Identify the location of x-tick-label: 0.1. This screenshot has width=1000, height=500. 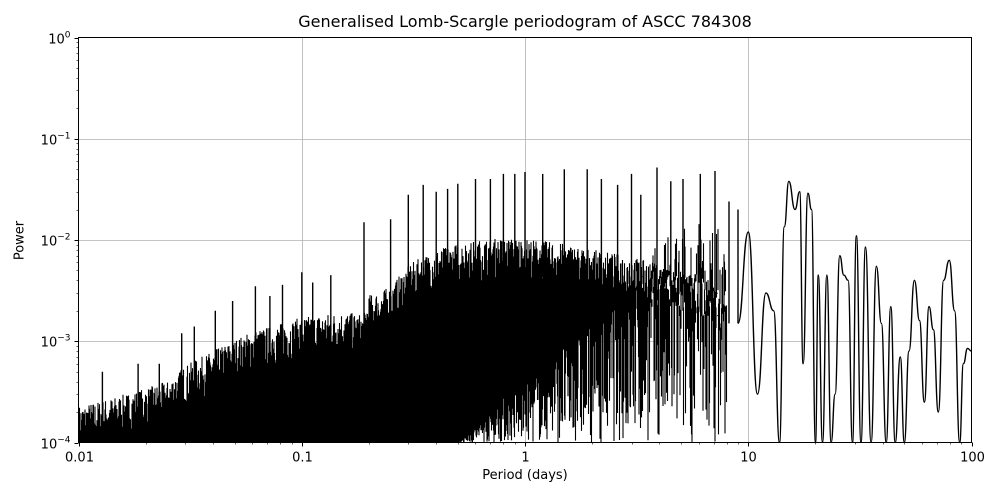
(302, 458).